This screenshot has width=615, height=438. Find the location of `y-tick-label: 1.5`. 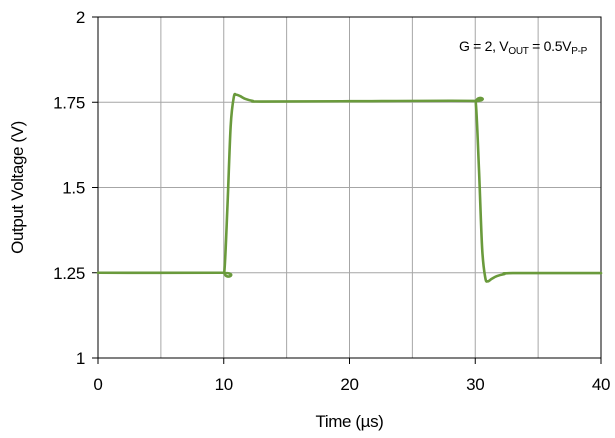

y-tick-label: 1.5 is located at coordinates (73, 188).